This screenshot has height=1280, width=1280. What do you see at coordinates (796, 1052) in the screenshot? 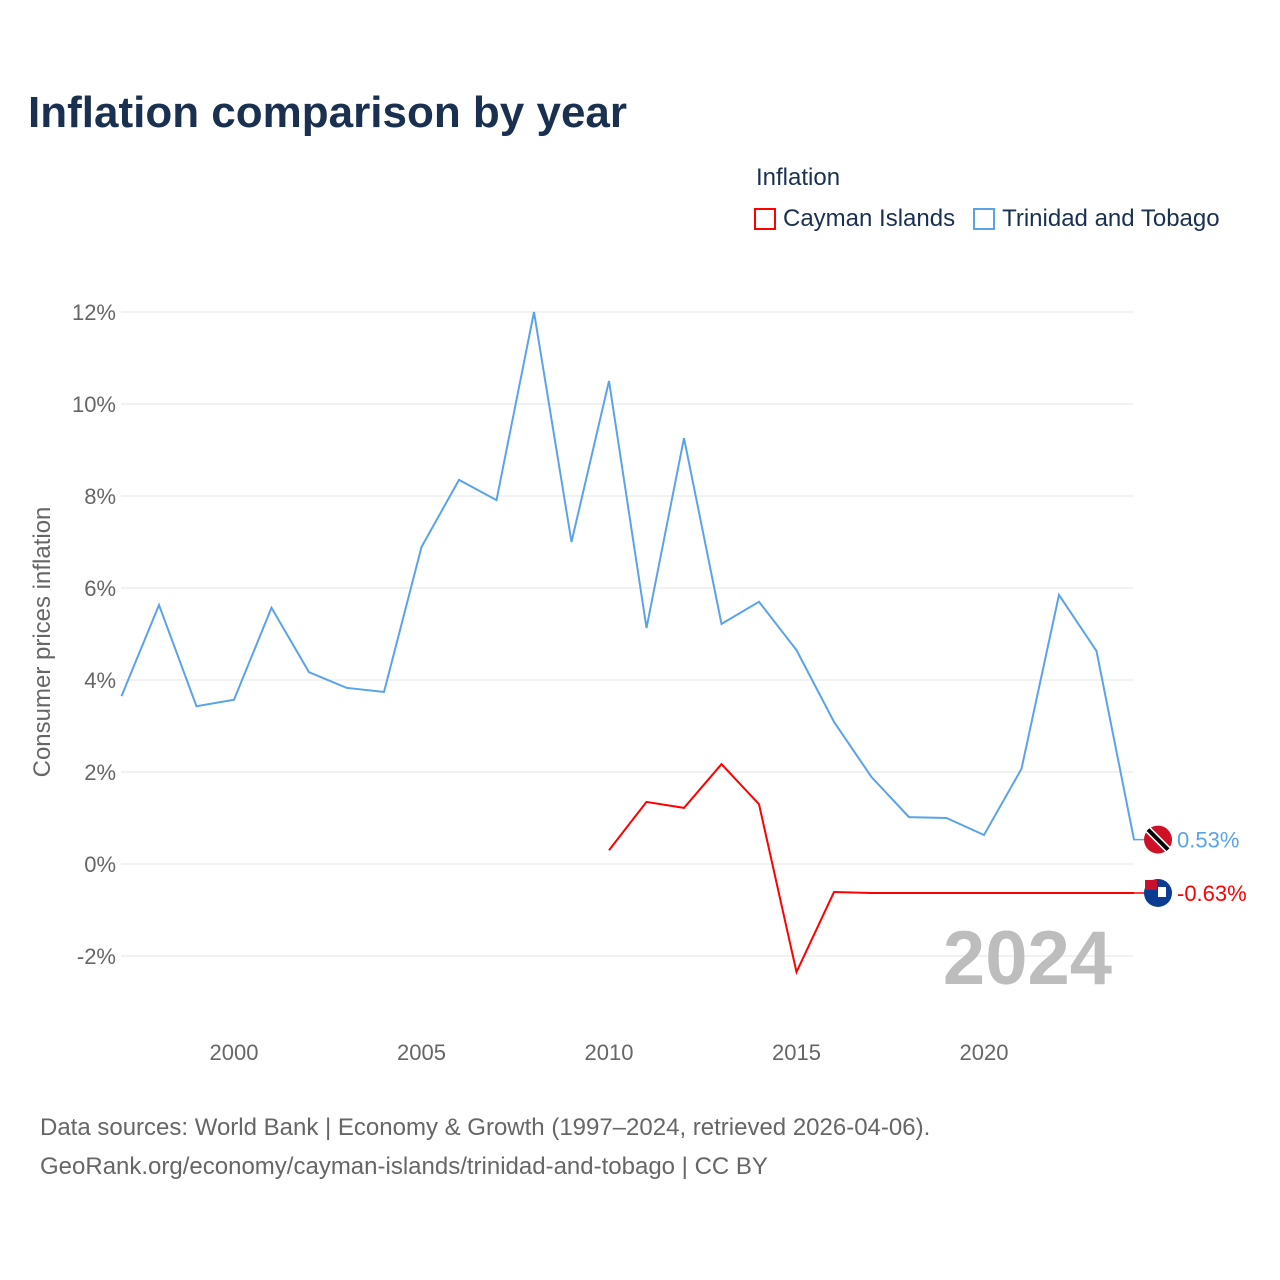
I see `x-tick-label: 2015` at bounding box center [796, 1052].